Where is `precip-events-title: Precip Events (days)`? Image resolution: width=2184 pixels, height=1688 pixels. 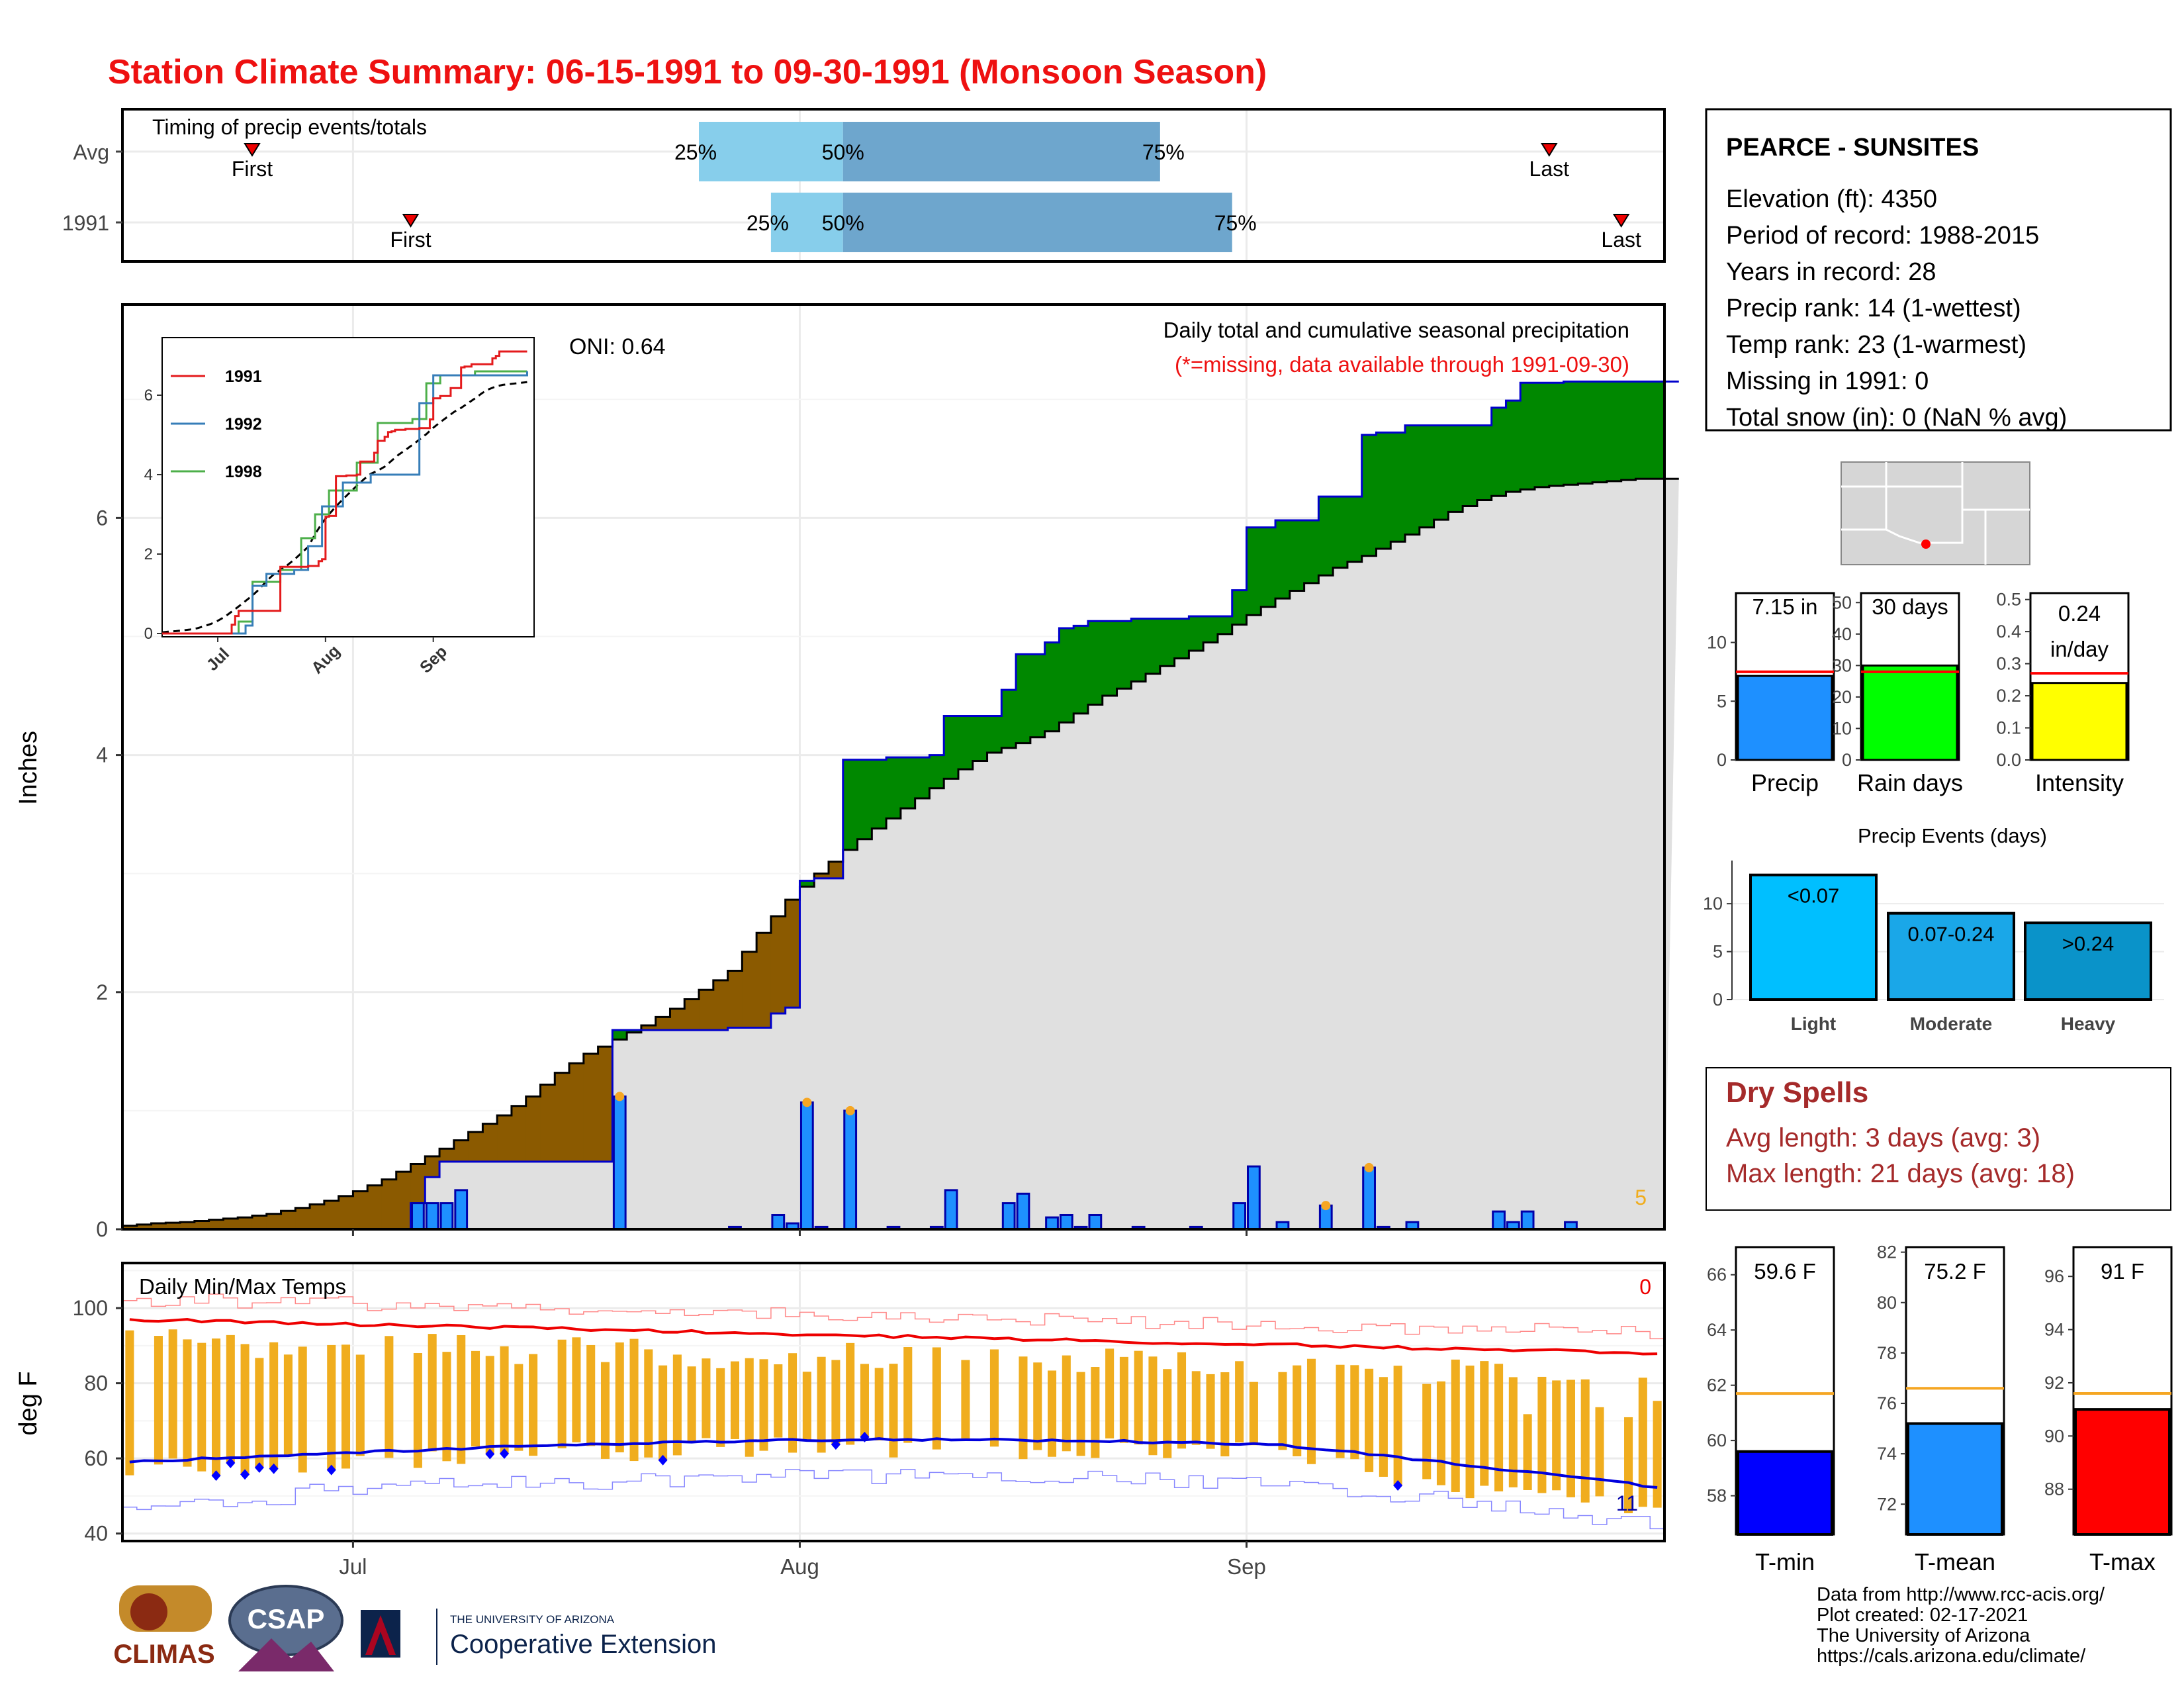
precip-events-title: Precip Events (days) is located at coordinates (1952, 835).